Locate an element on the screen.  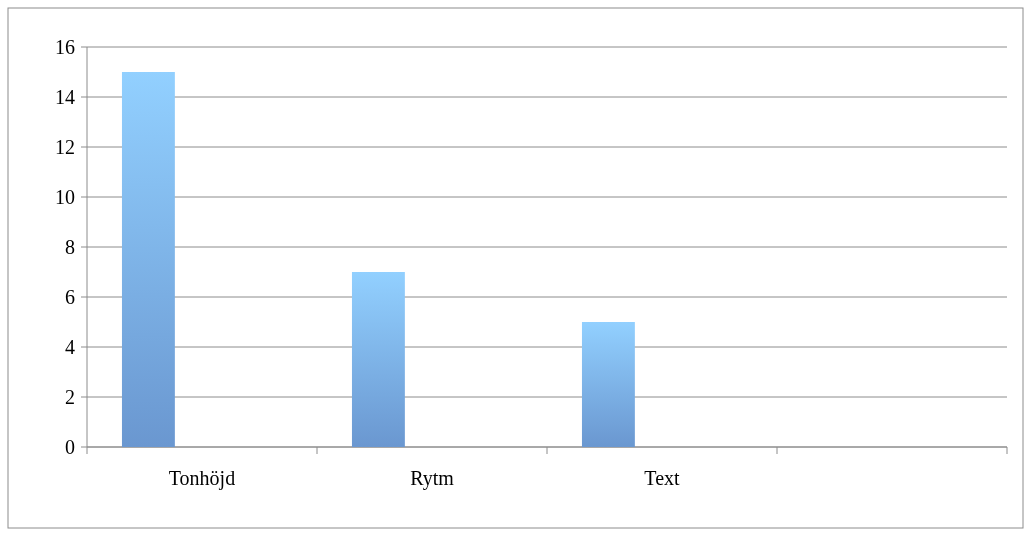
y-tick-label: 12 is located at coordinates (65, 147).